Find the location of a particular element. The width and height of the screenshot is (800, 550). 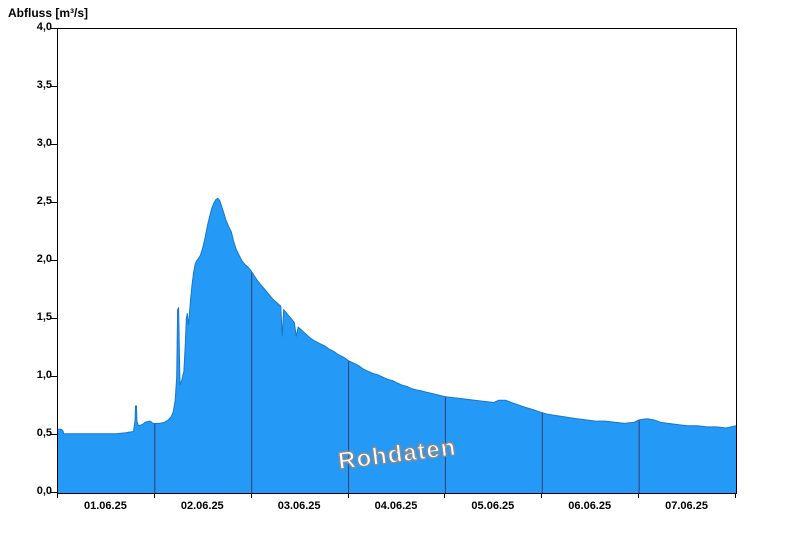

x-tick-label: 02.06.25 is located at coordinates (202, 506).